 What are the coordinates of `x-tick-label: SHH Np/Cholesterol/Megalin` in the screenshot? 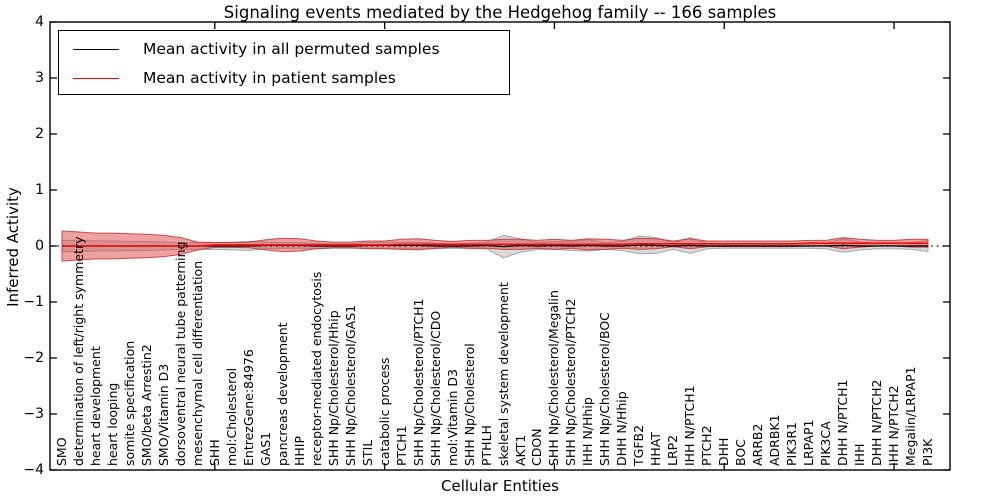 It's located at (554, 378).